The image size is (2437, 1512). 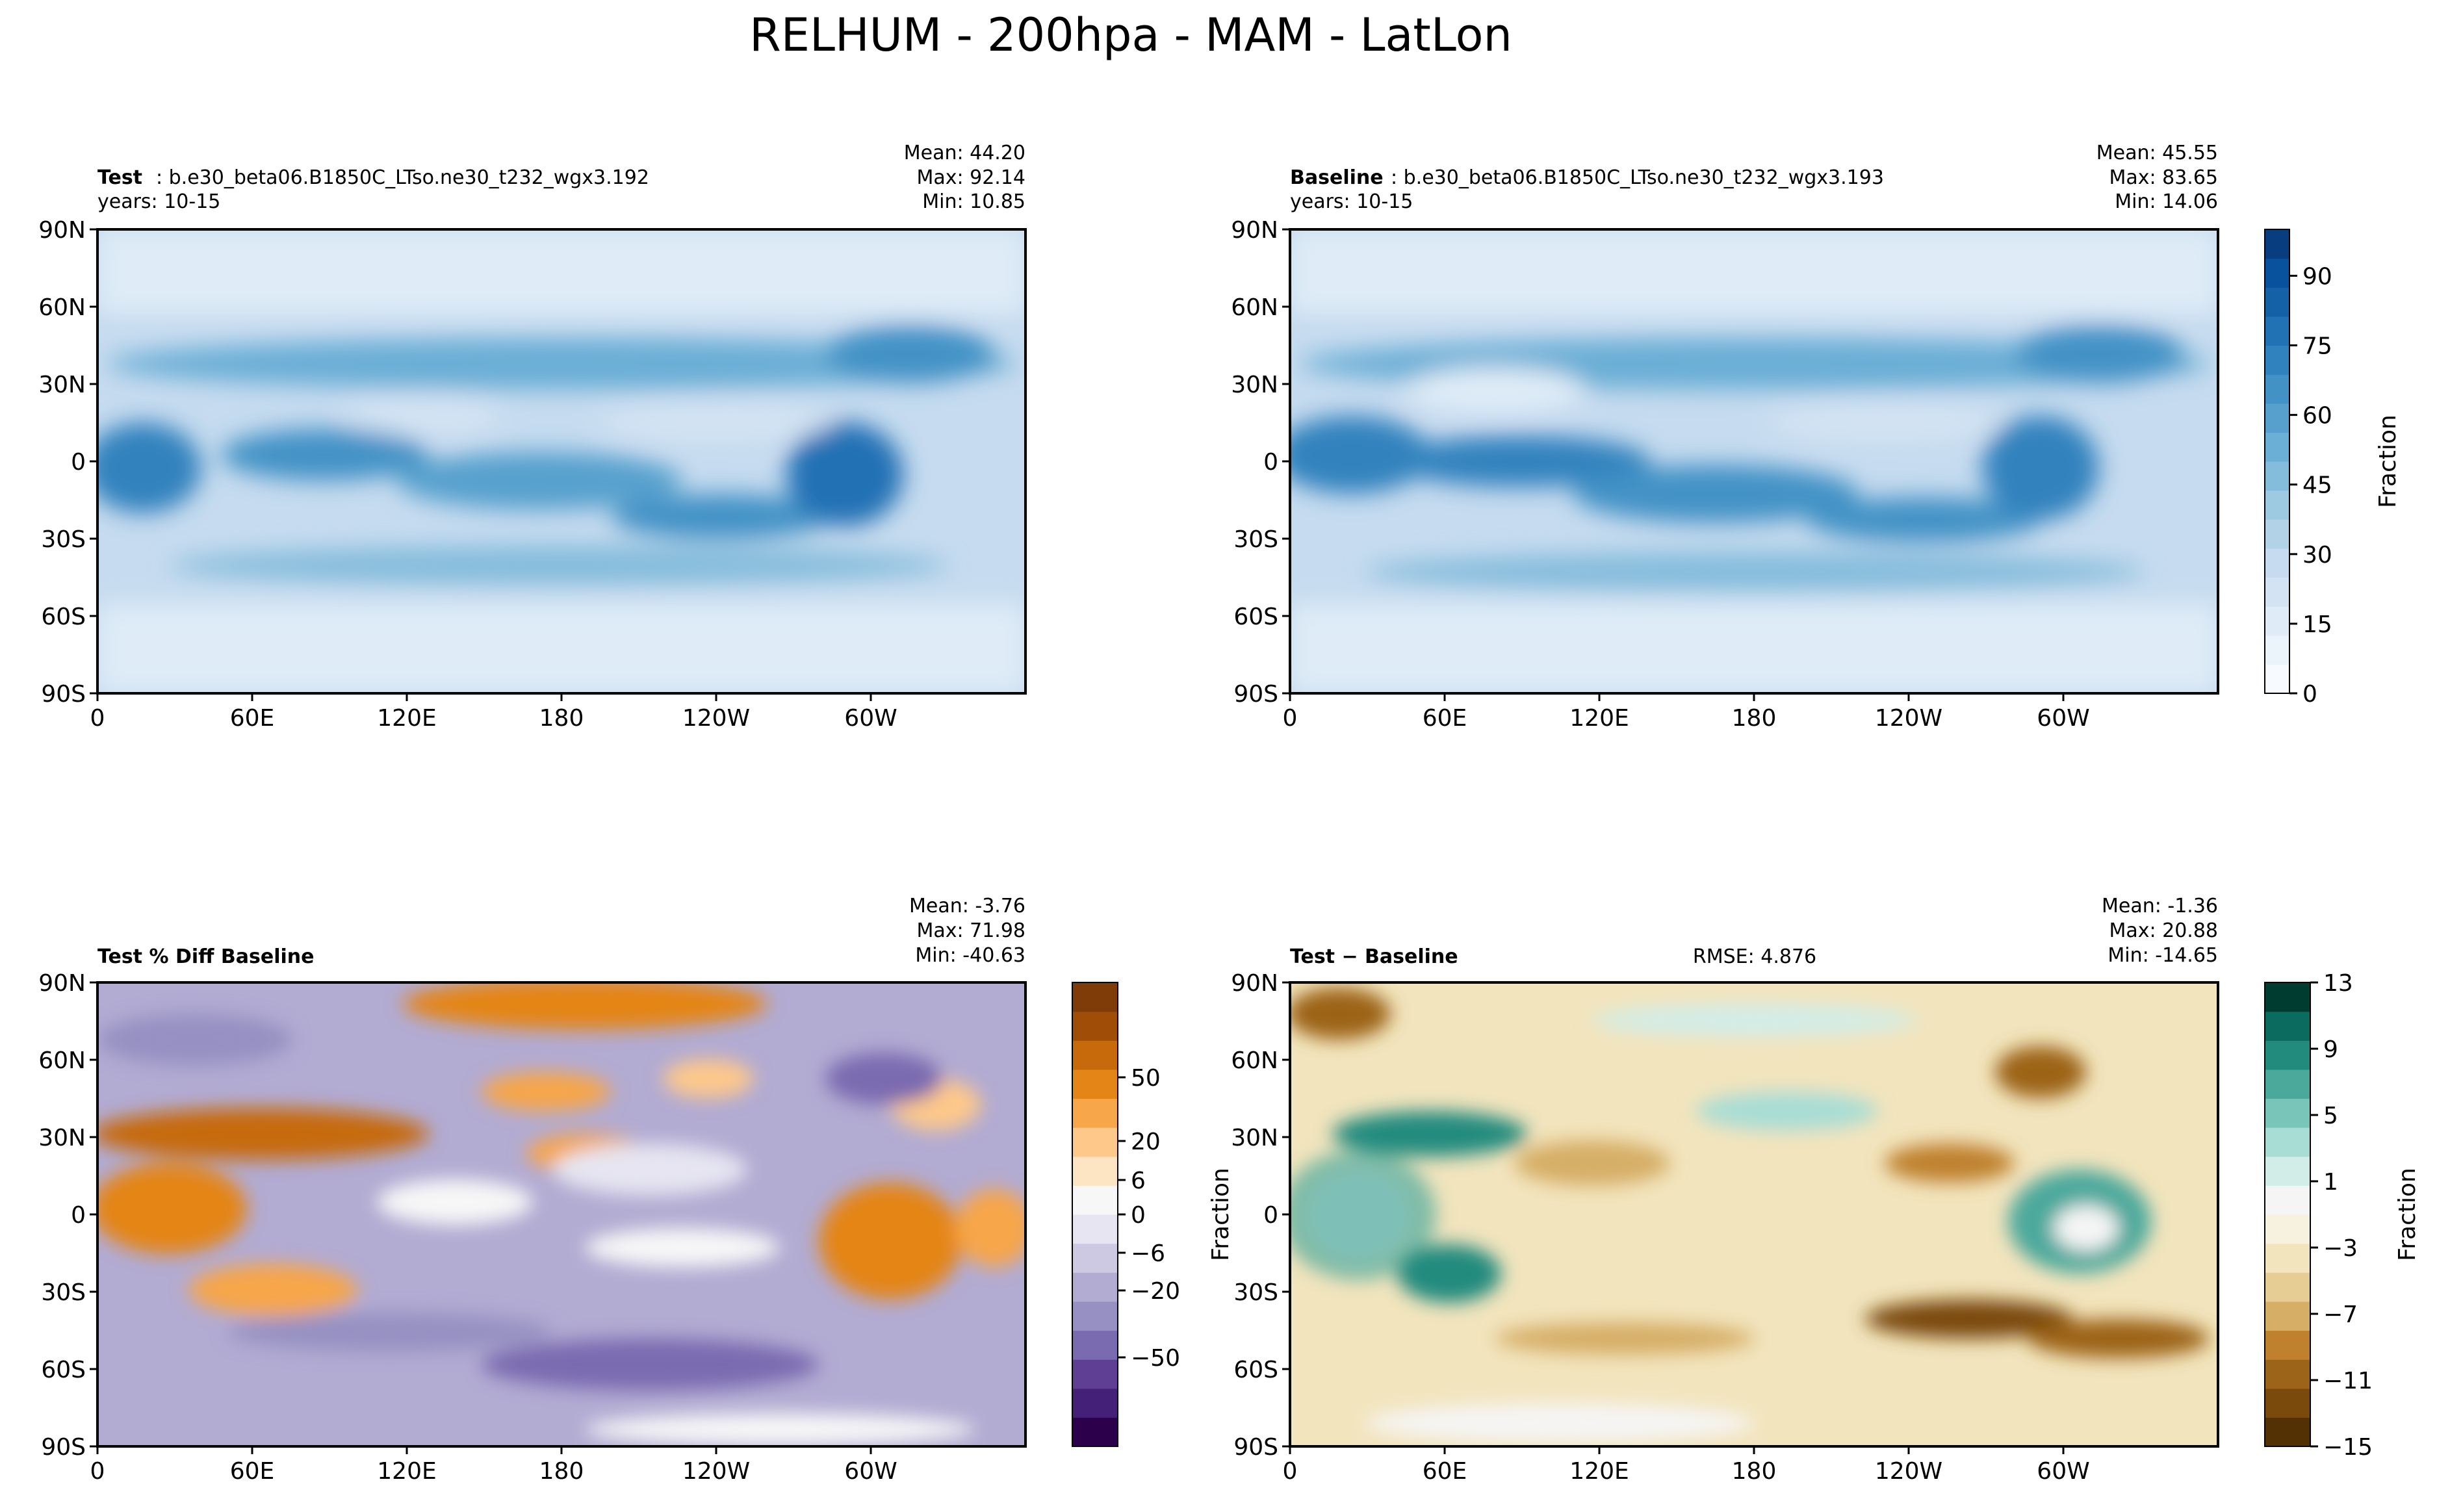 What do you see at coordinates (974, 201) in the screenshot?
I see `stat-min: Min: 10.85` at bounding box center [974, 201].